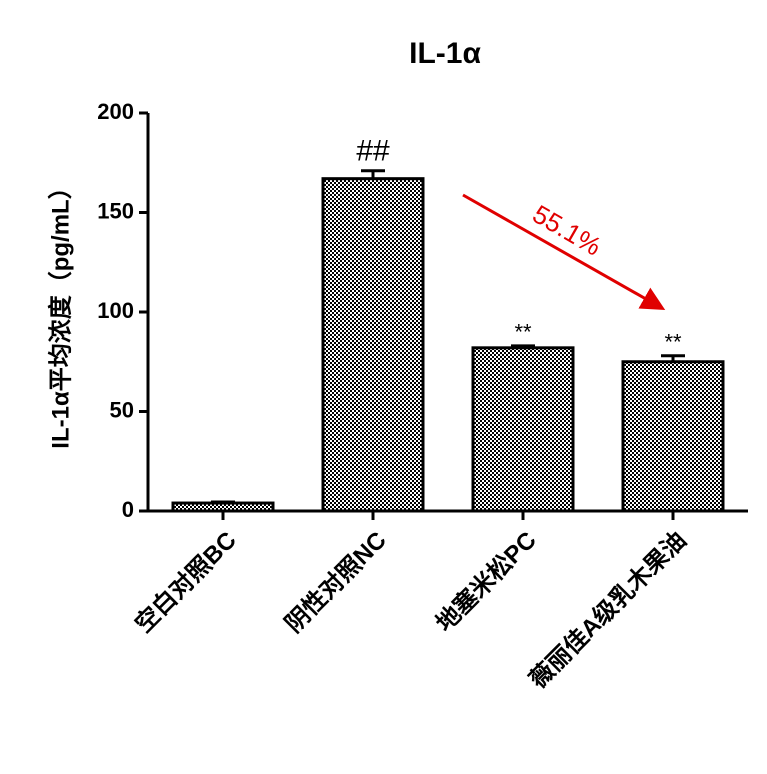 This screenshot has width=767, height=774. I want to click on chart-title: IL-1α, so click(445, 53).